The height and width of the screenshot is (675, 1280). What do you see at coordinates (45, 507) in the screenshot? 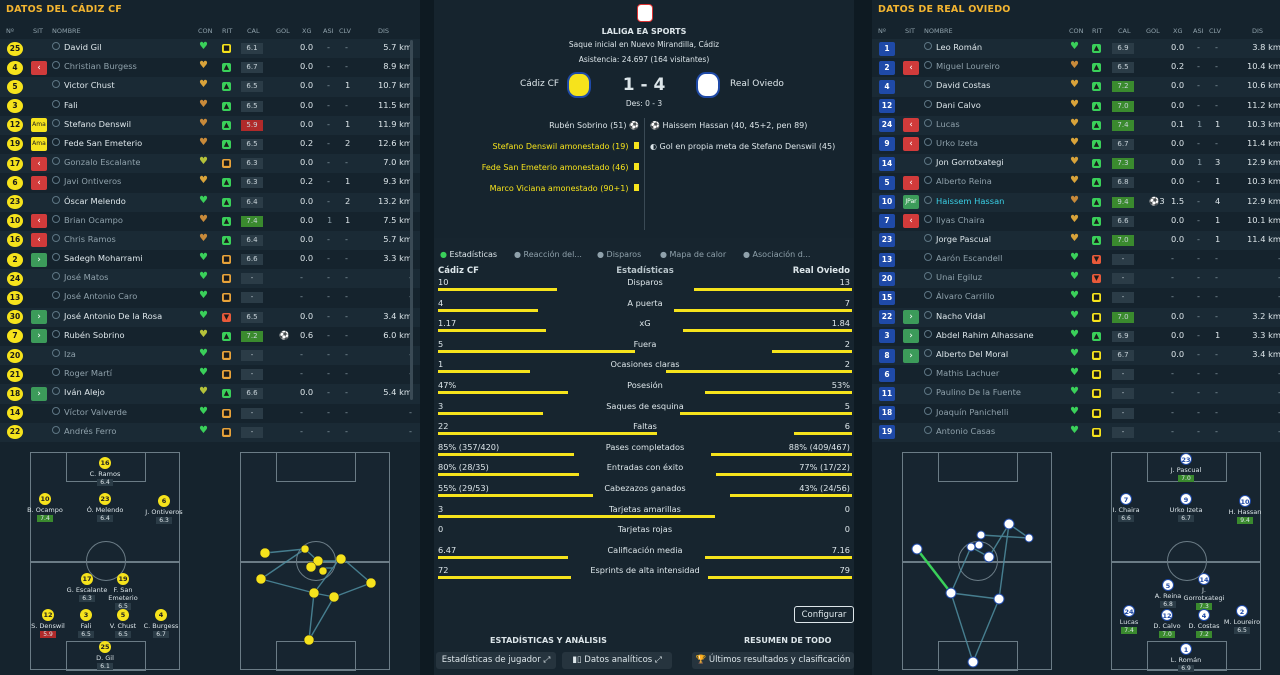
I see `formation-player: 10 B. Ocampo 7.4` at bounding box center [45, 507].